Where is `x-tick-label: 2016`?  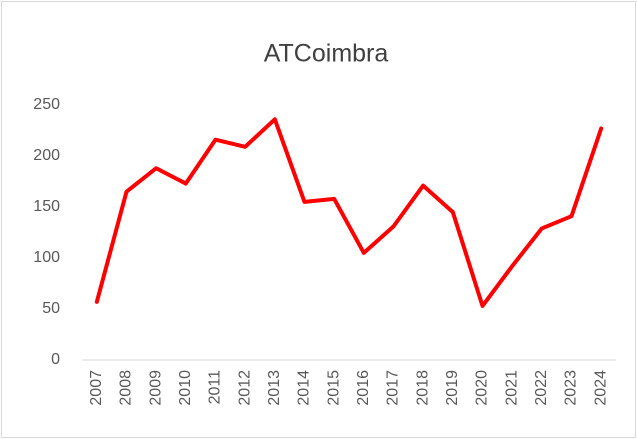 x-tick-label: 2016 is located at coordinates (363, 388).